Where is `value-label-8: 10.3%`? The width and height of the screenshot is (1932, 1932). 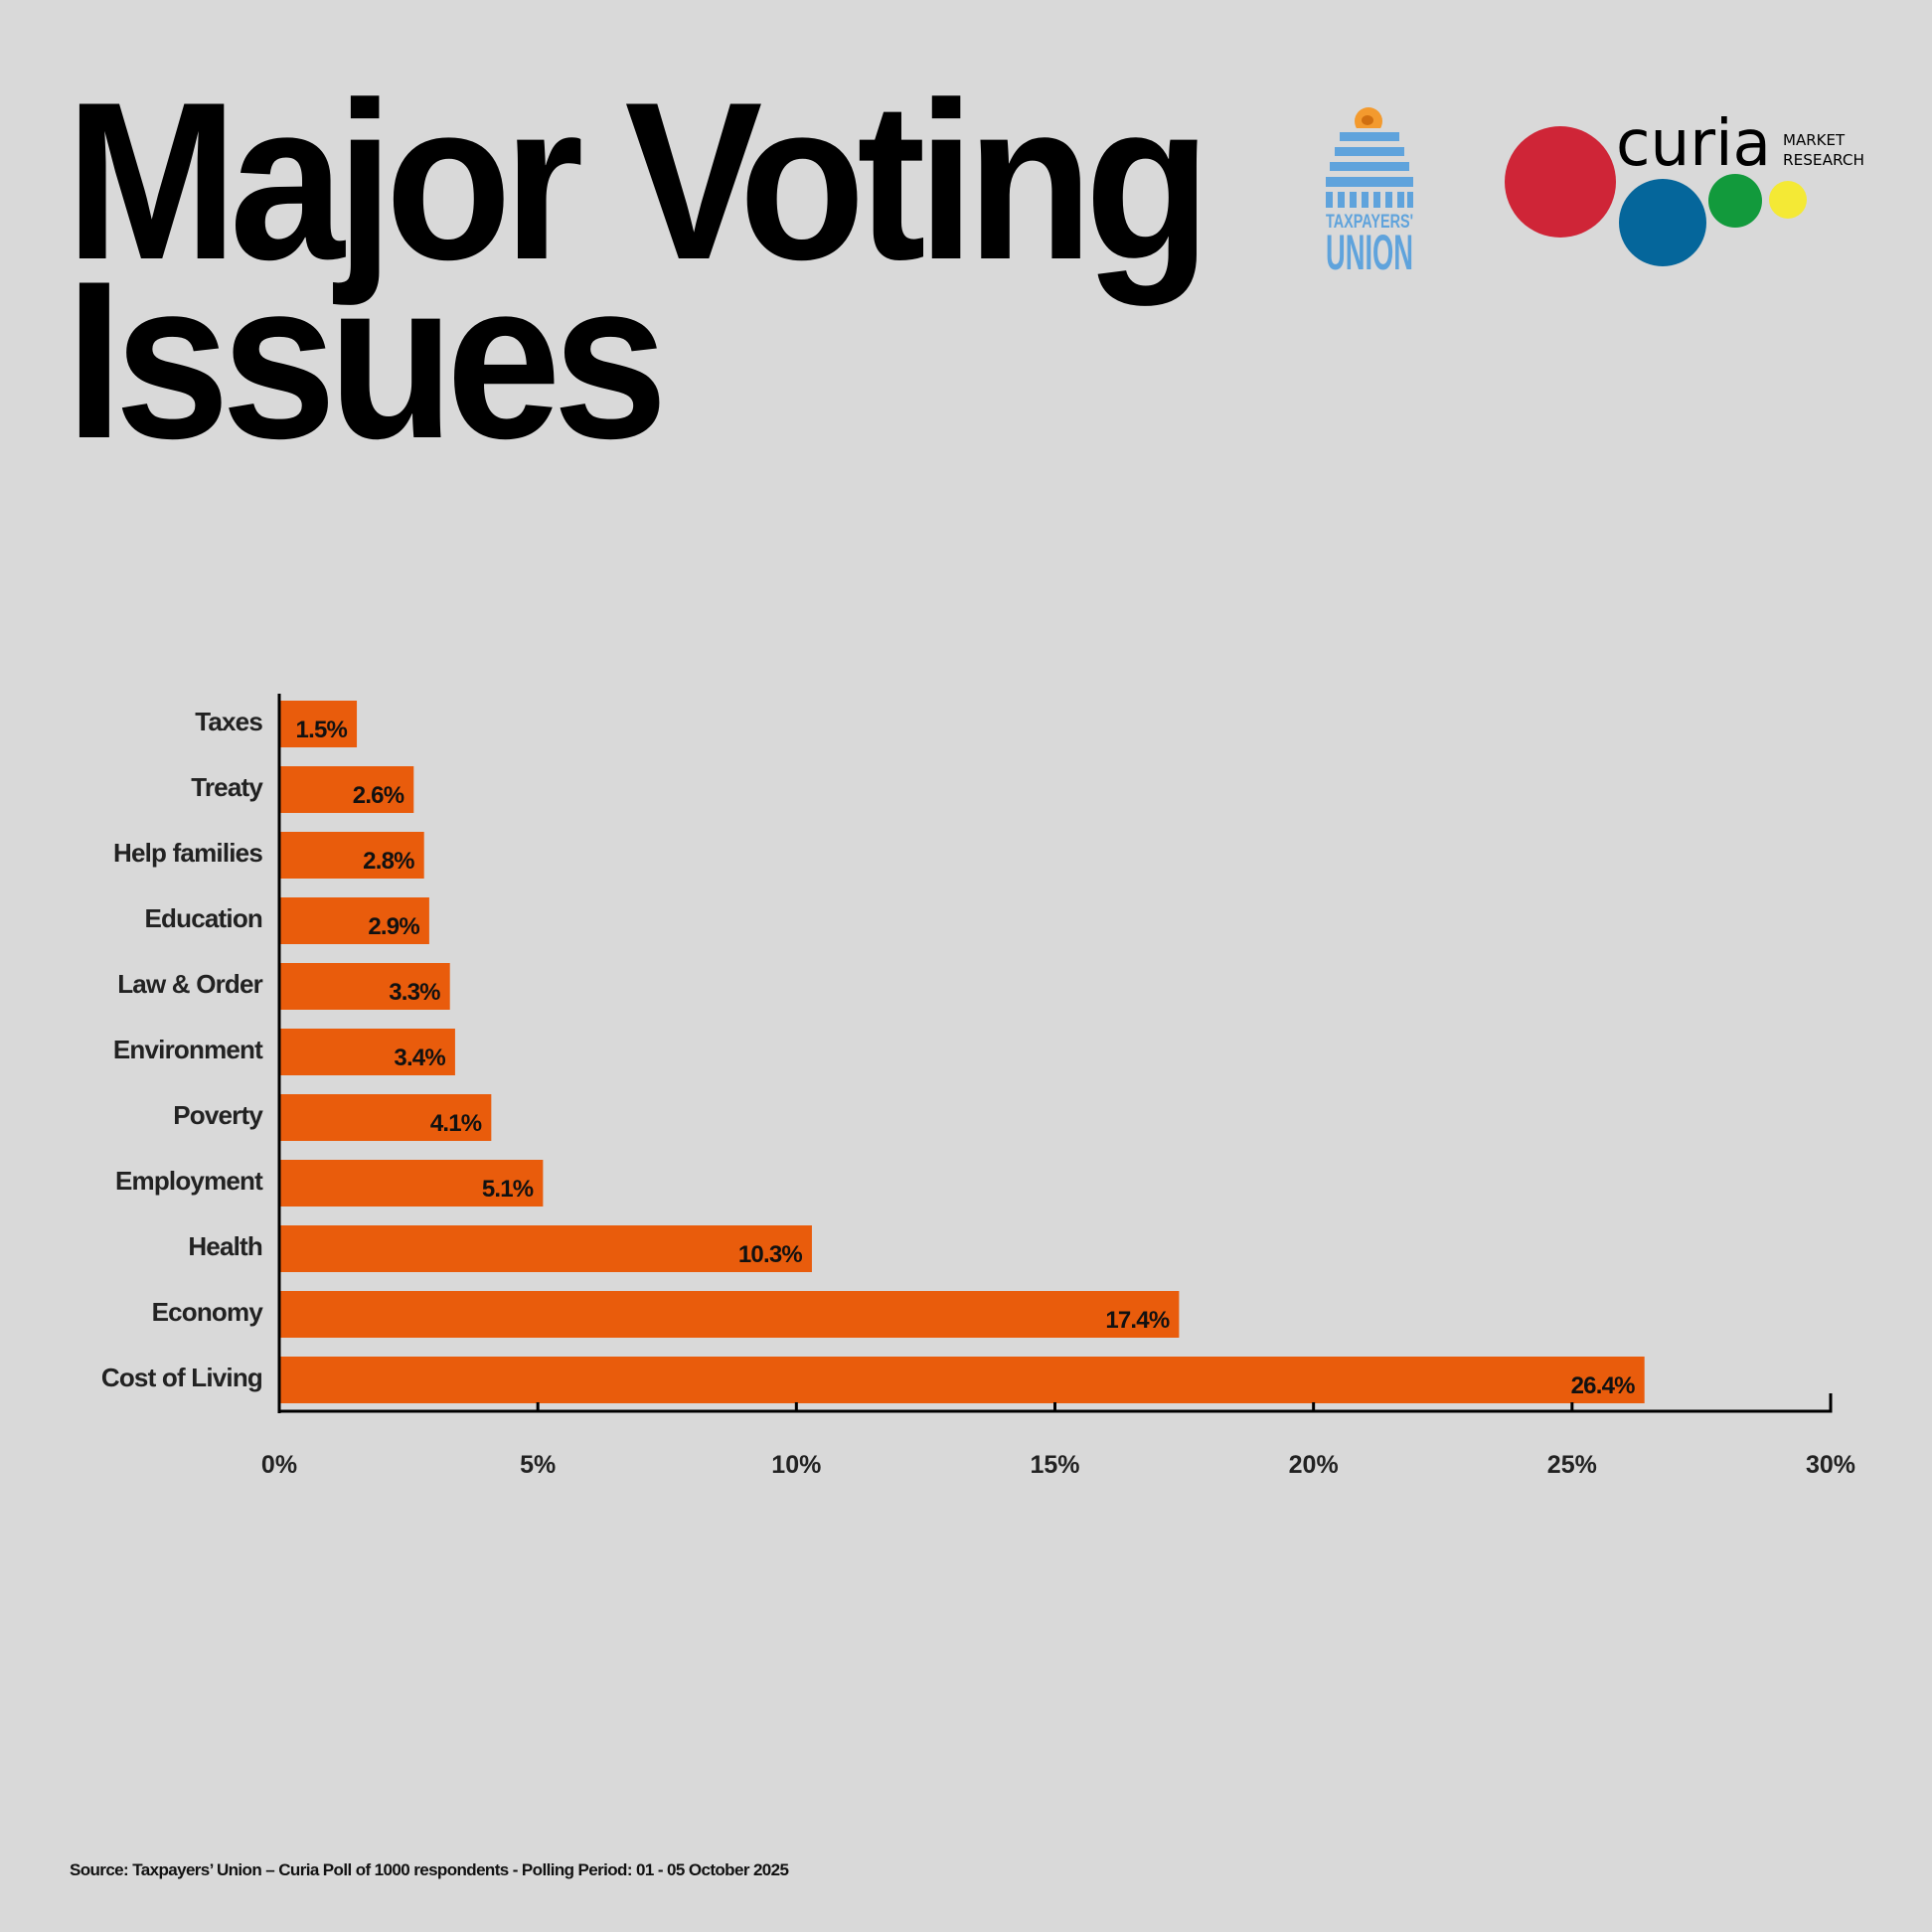 value-label-8: 10.3% is located at coordinates (770, 1254).